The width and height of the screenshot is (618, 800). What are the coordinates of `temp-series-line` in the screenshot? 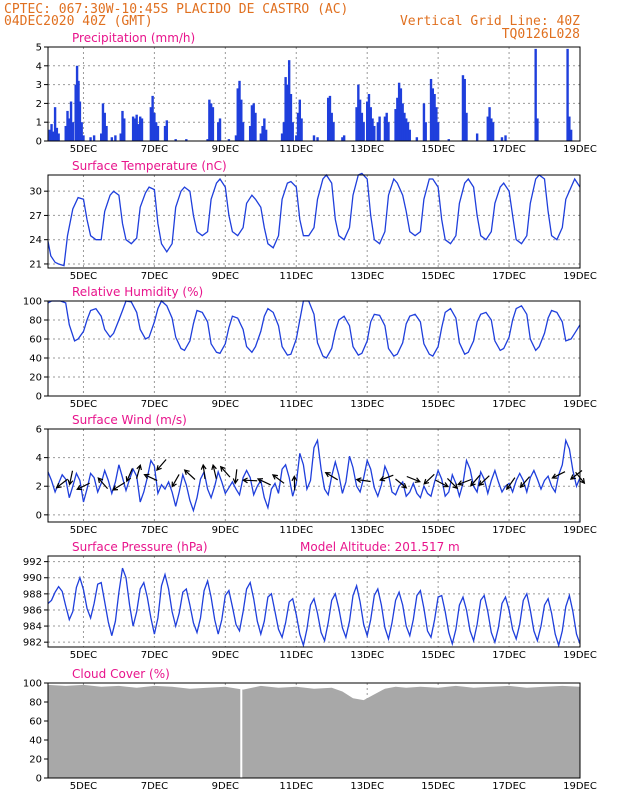 It's located at (314, 219).